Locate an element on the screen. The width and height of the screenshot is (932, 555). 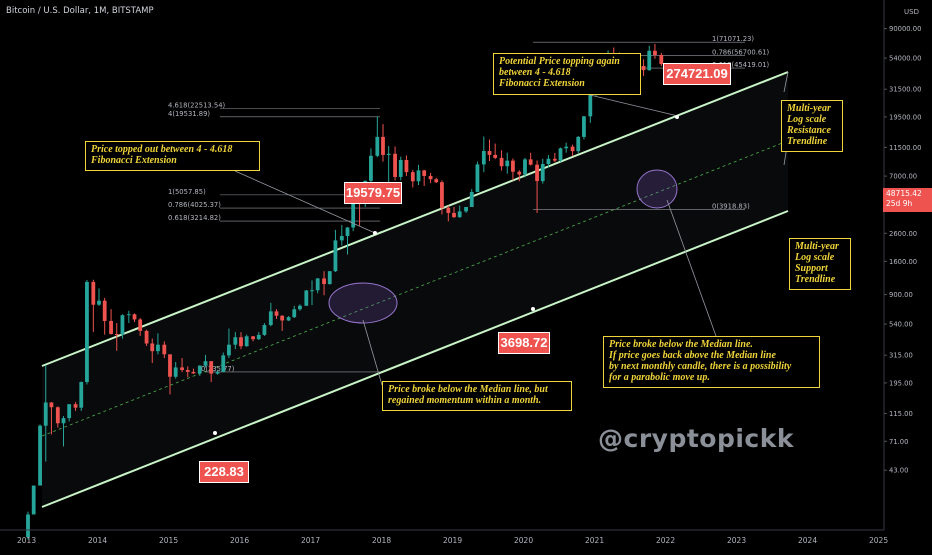
time-tick-label: 2023 is located at coordinates (736, 540).